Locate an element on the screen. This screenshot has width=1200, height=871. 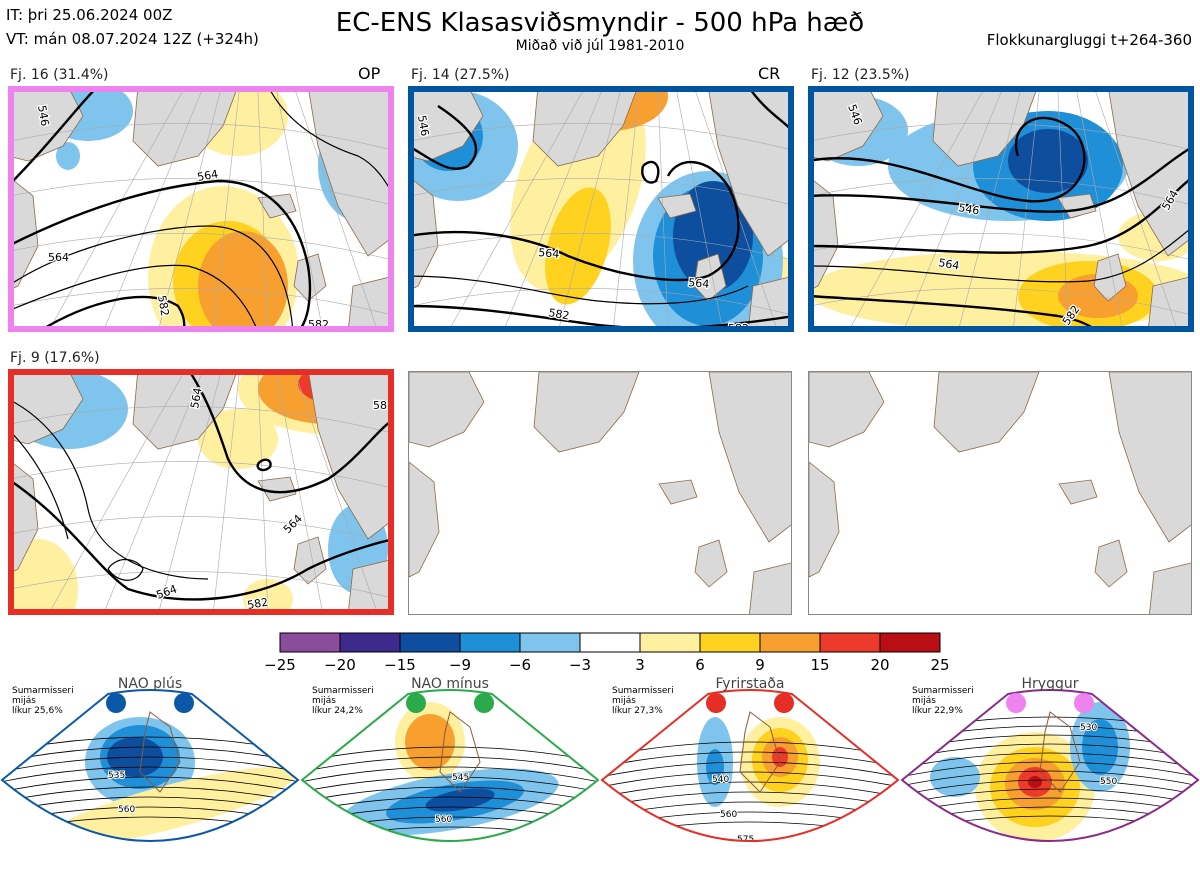
panel-4-label: Fj. 9 (17.6%) is located at coordinates (55, 358).